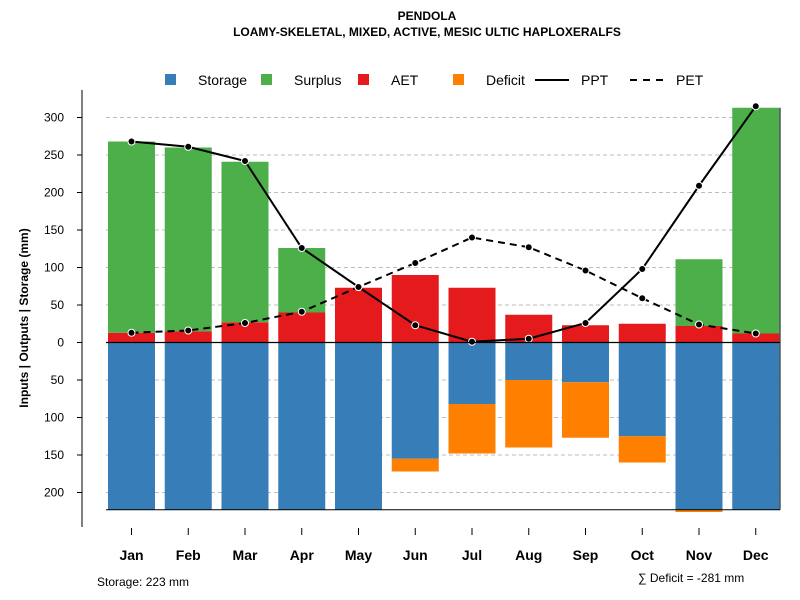 The height and width of the screenshot is (600, 800). I want to click on aet-bar-dec, so click(756, 338).